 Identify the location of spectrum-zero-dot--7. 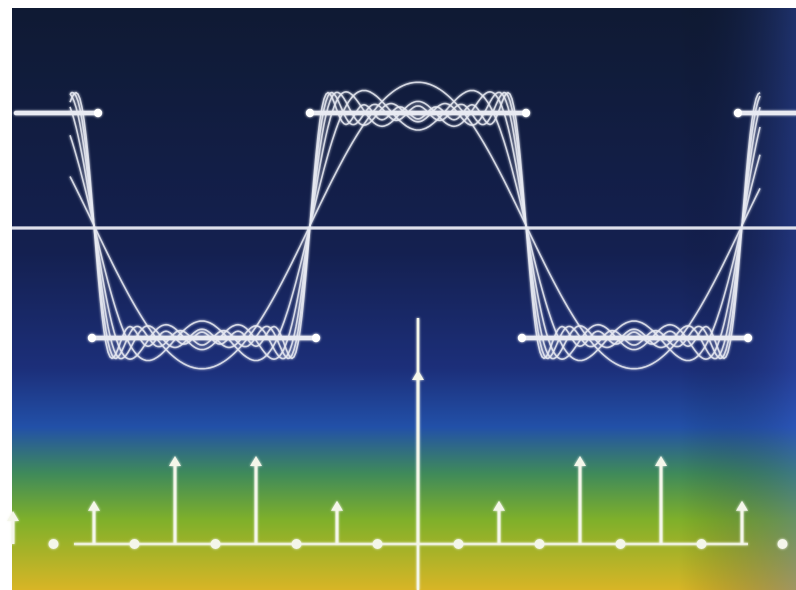
(134, 544).